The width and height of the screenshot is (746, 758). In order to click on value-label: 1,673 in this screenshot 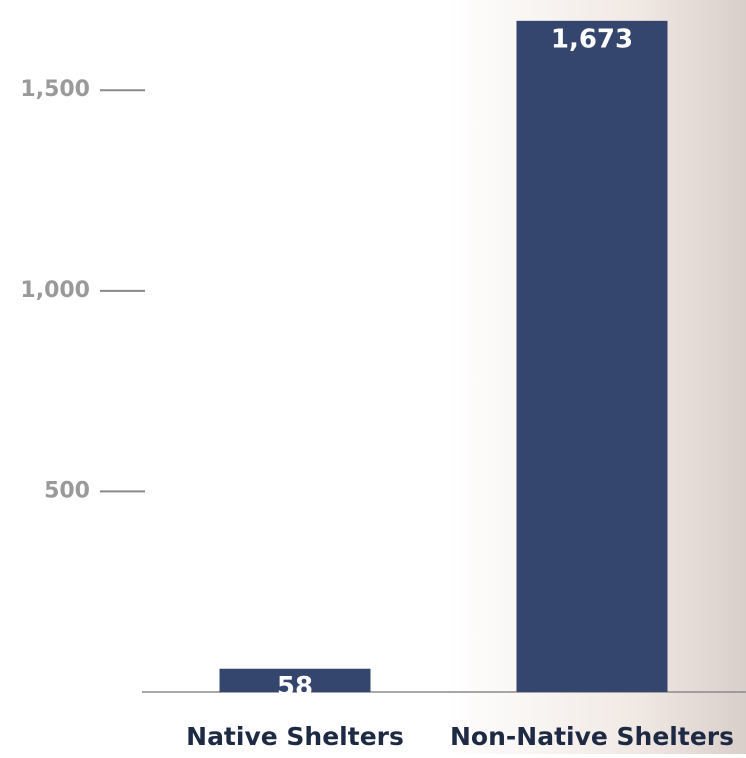, I will do `click(592, 39)`.